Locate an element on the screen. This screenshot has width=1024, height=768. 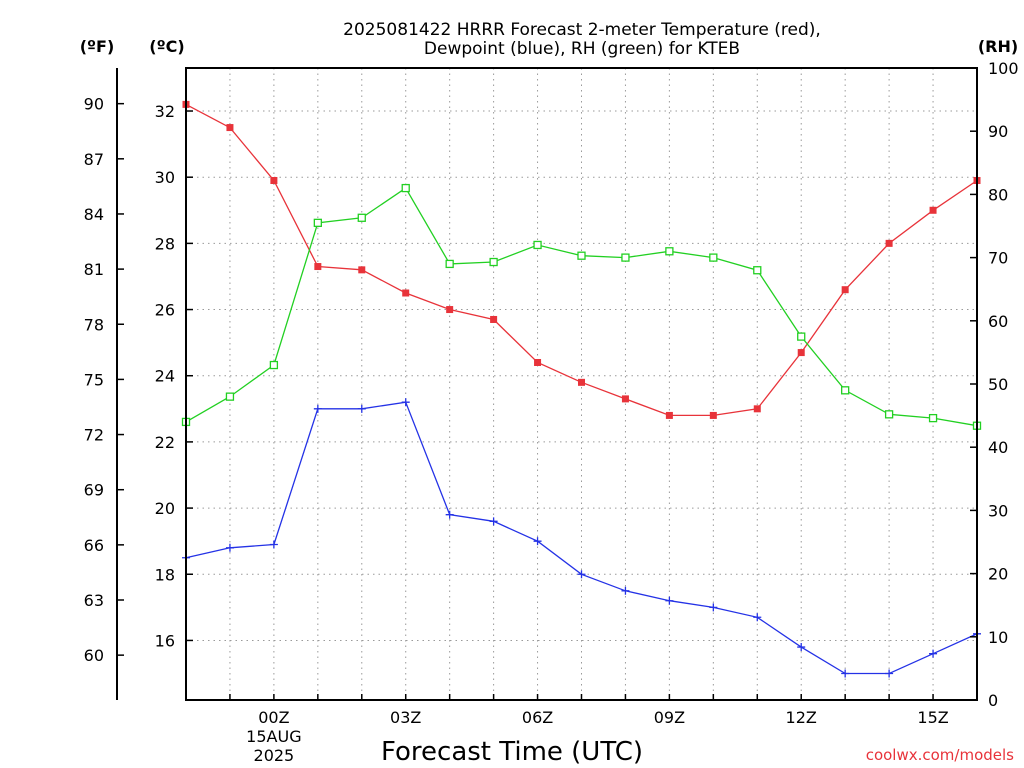
fahrenheit-tick-label: 75 is located at coordinates (94, 379).